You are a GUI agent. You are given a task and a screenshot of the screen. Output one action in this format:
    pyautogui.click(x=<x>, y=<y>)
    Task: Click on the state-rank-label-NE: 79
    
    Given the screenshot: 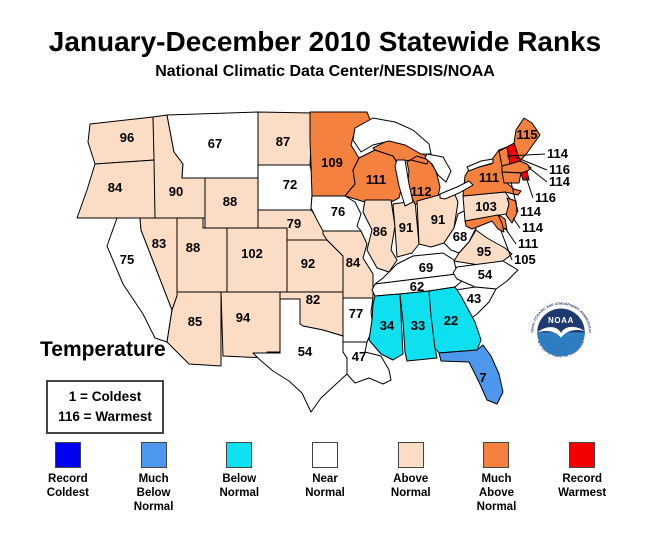 What is the action you would take?
    pyautogui.click(x=294, y=223)
    